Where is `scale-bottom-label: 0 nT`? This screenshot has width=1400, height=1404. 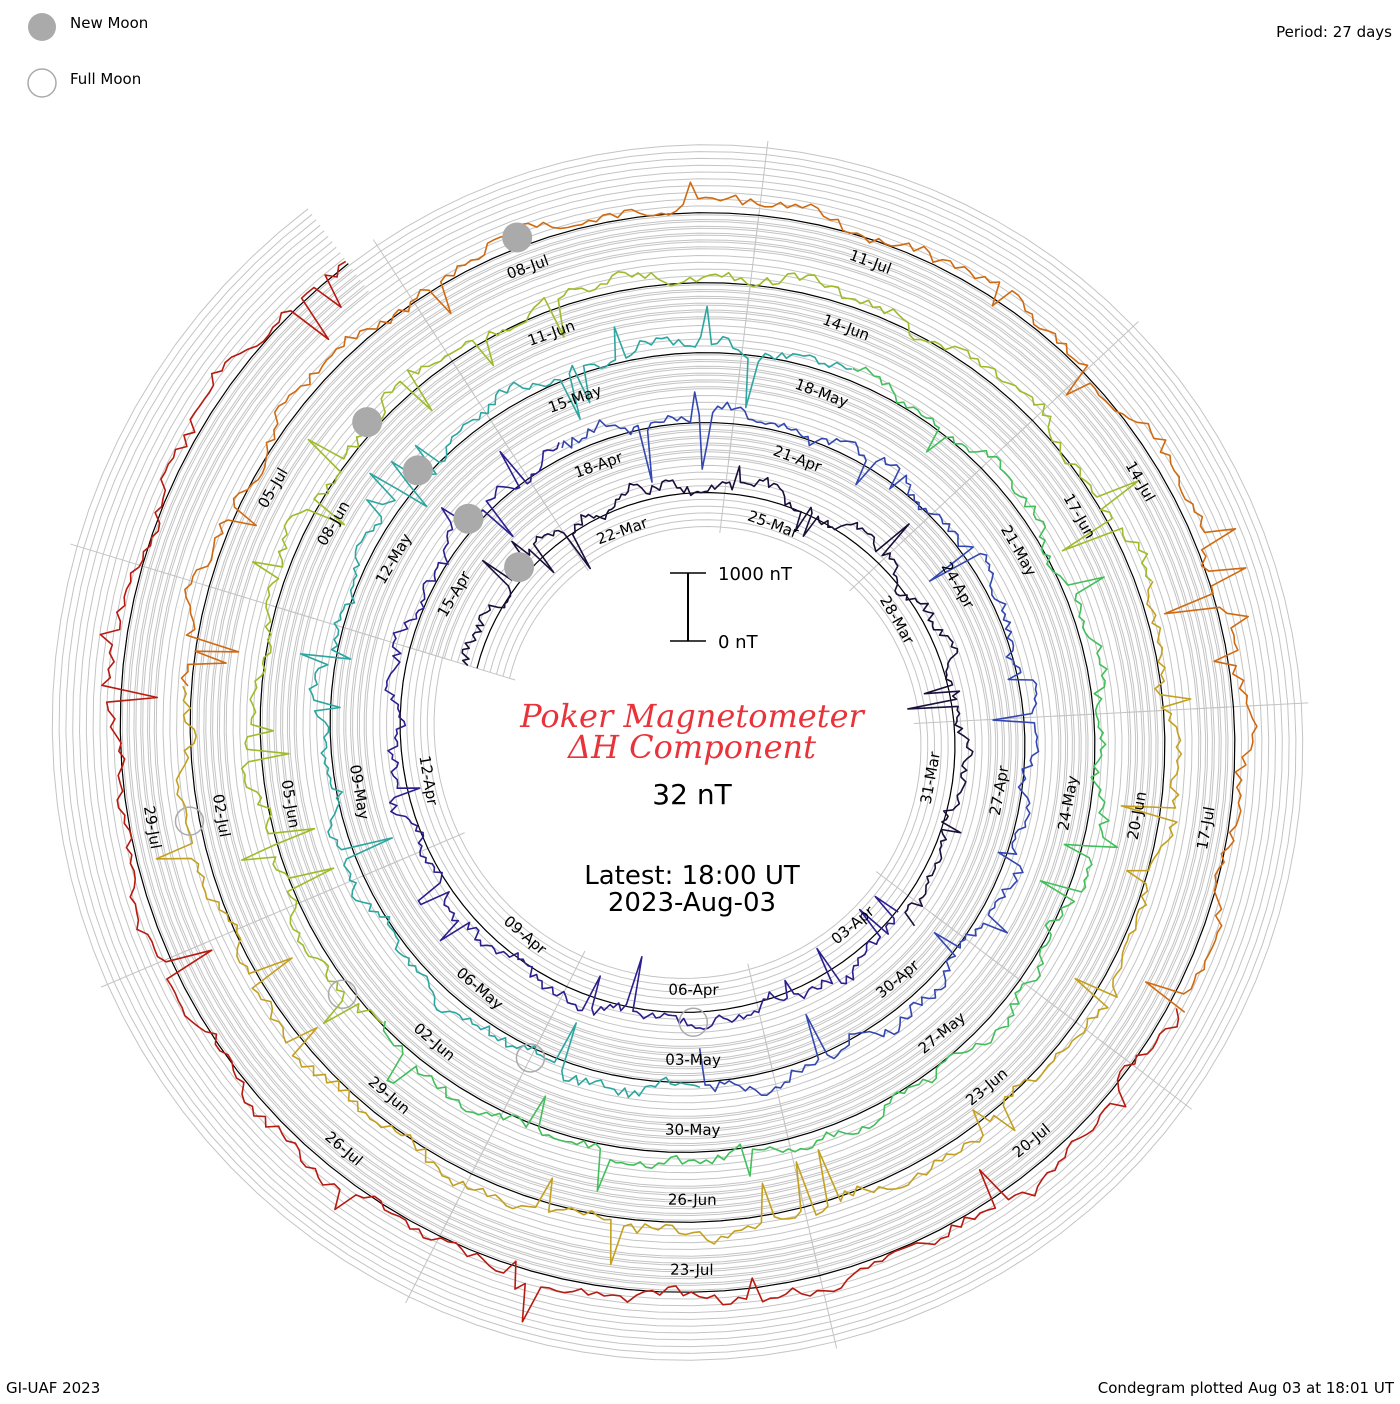 scale-bottom-label: 0 nT is located at coordinates (738, 642).